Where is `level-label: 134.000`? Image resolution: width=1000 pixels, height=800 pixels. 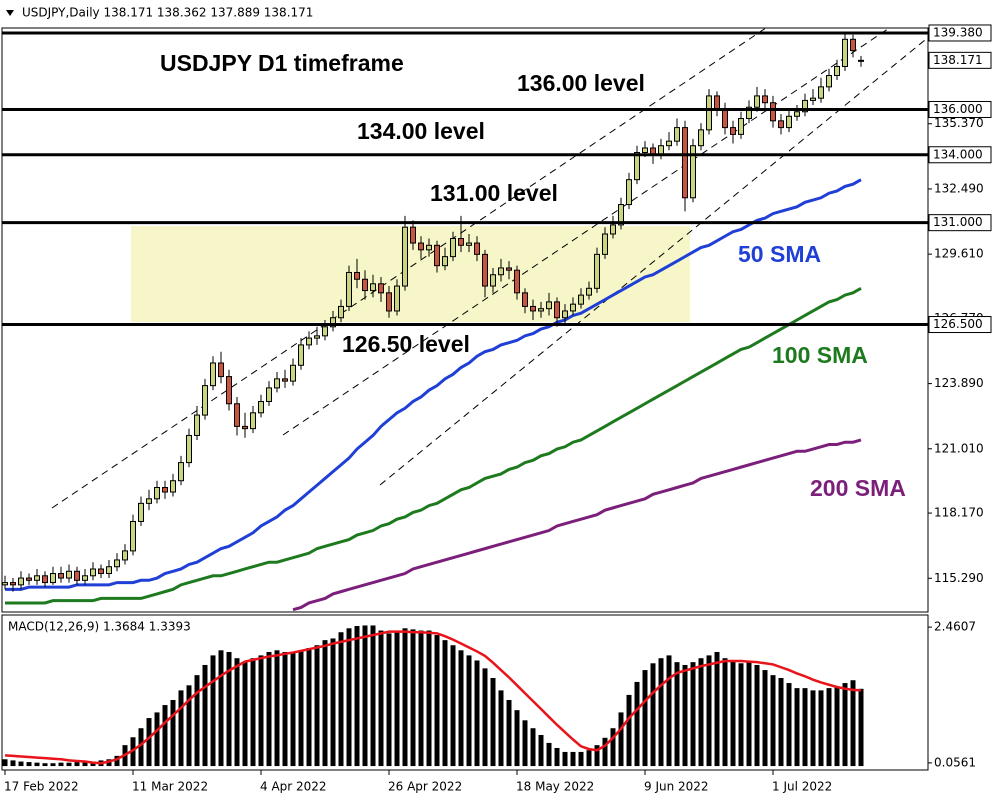 level-label: 134.000 is located at coordinates (958, 154).